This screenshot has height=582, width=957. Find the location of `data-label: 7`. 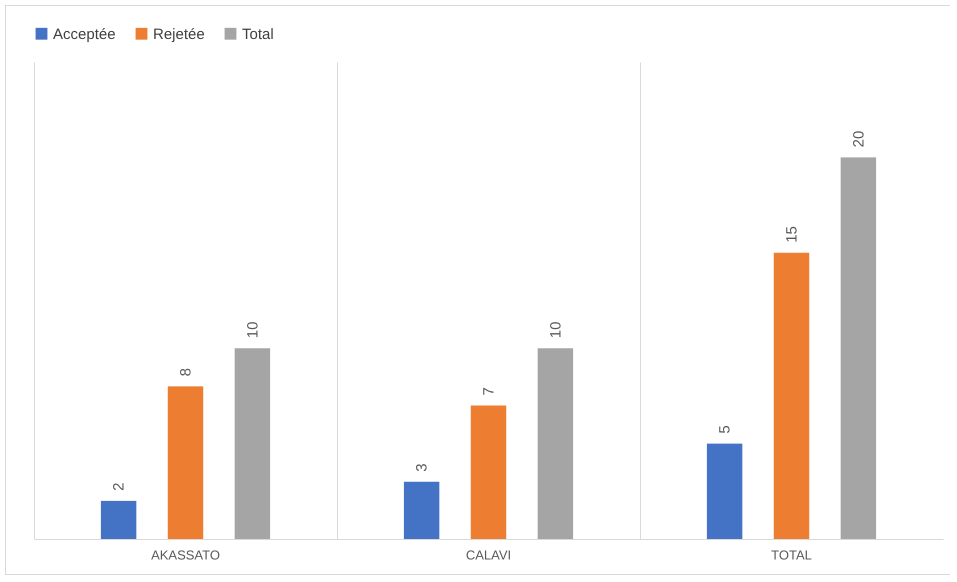

data-label: 7 is located at coordinates (489, 391).